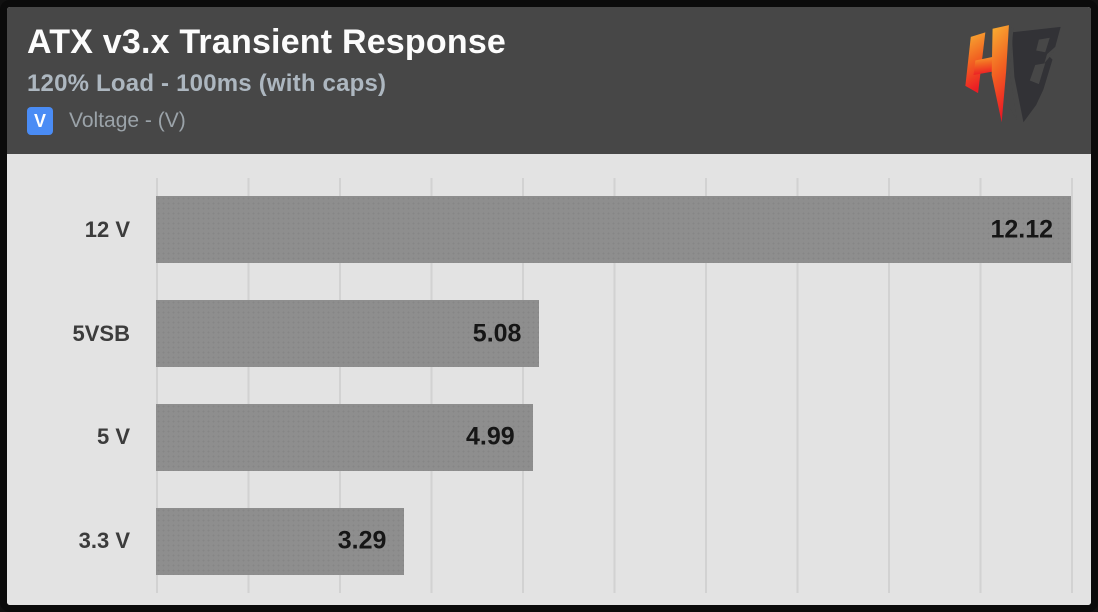  I want to click on hardware-busters-logo-icon, so click(1013, 74).